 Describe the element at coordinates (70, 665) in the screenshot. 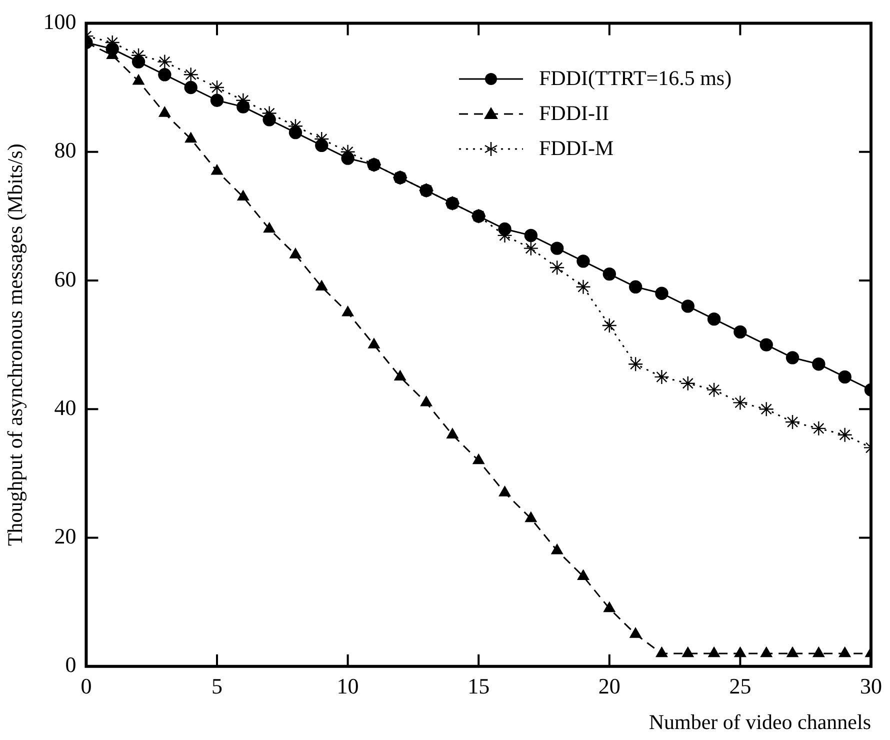

I see `y-tick-label: 0` at that location.